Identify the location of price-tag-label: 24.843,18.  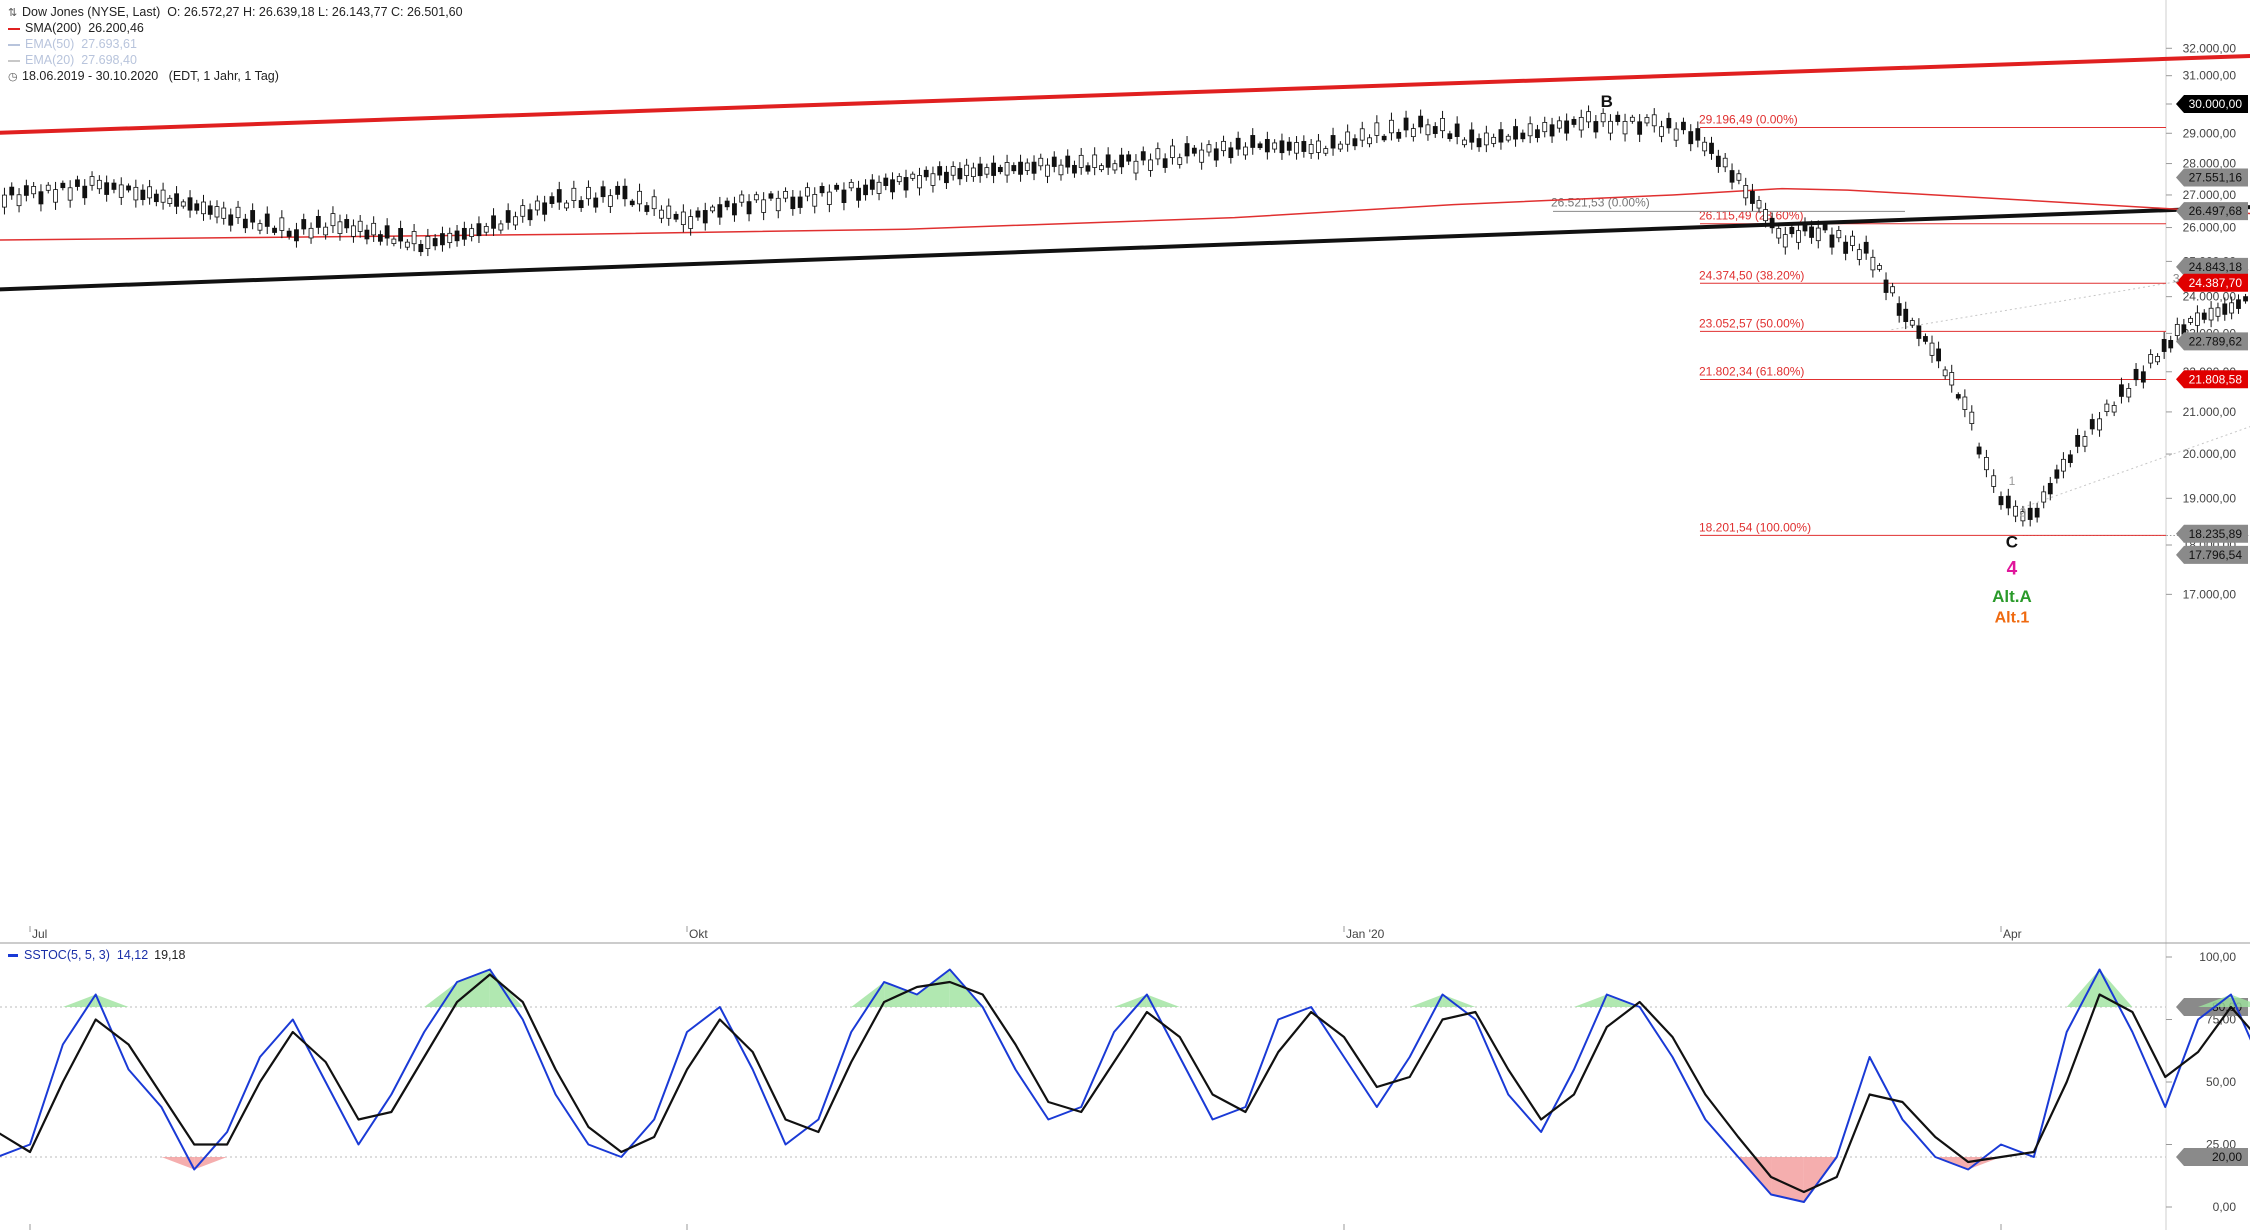
(2216, 267).